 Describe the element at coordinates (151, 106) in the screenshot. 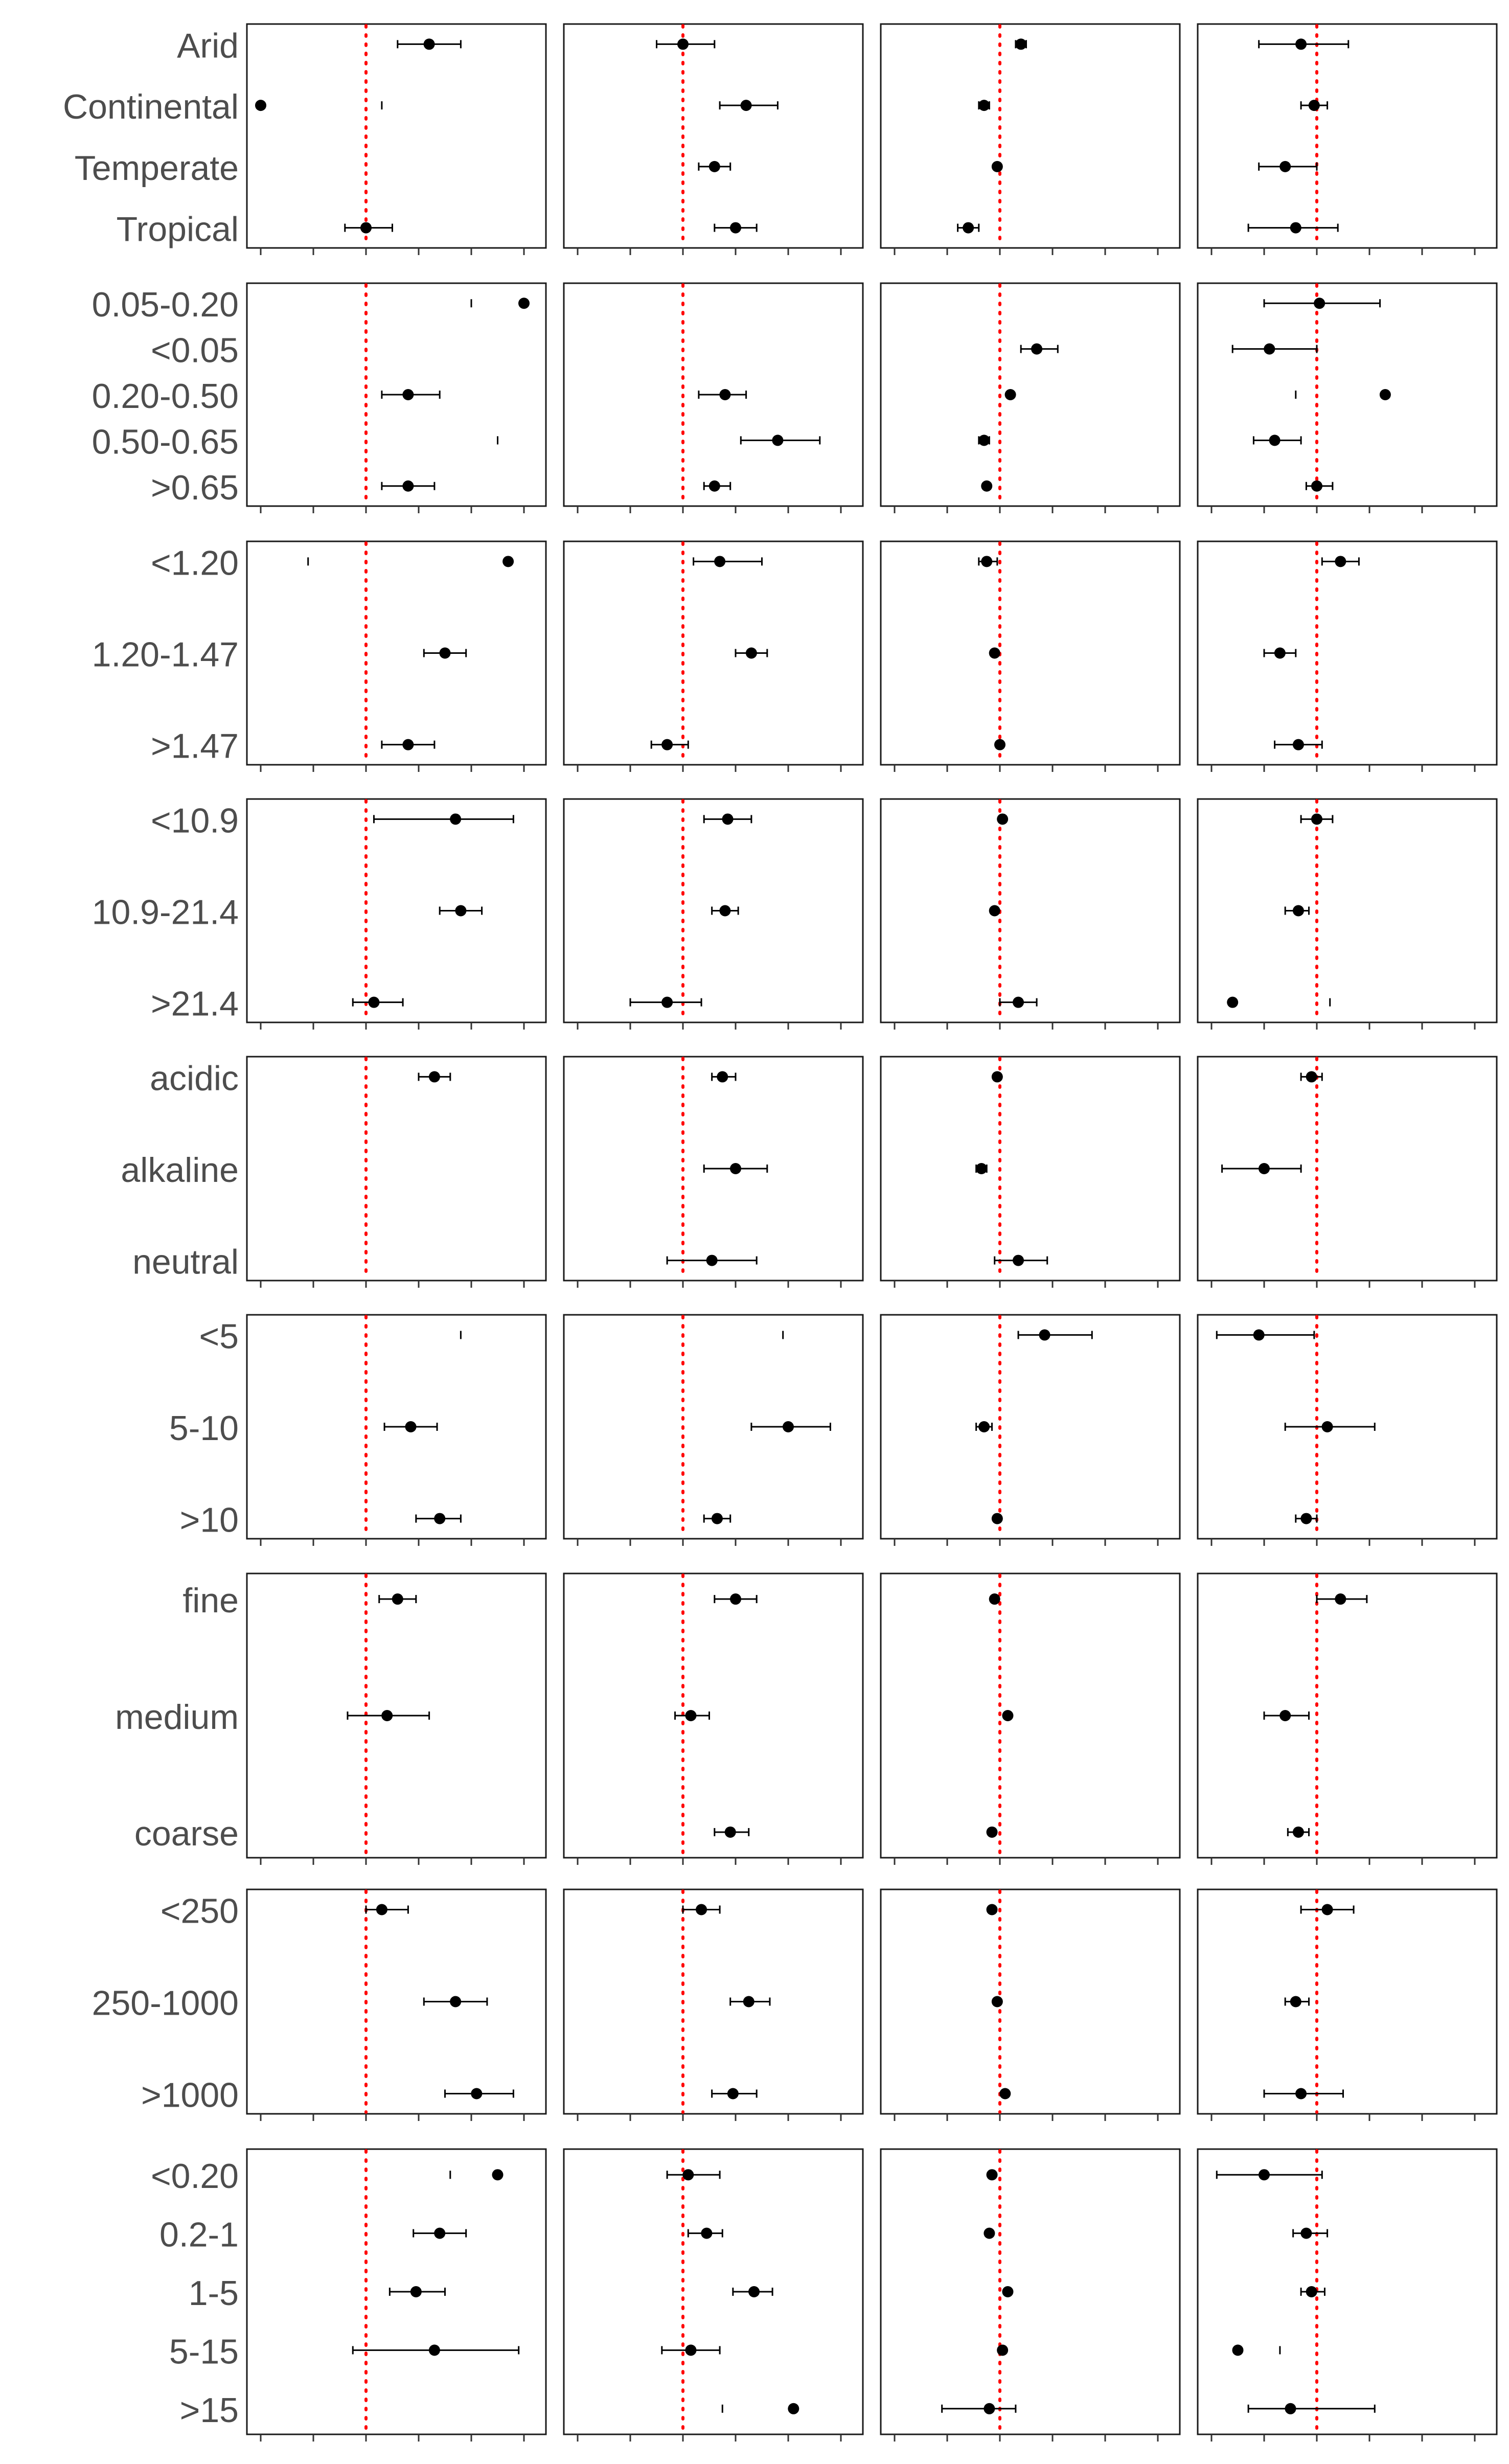

I see `category-label: Continental` at that location.